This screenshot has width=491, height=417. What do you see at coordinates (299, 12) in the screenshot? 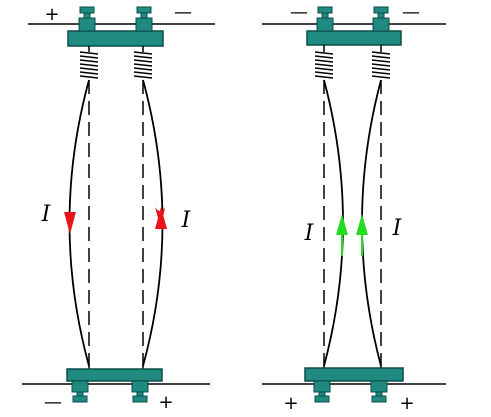
I see `top-right-panel-sign-1: —` at bounding box center [299, 12].